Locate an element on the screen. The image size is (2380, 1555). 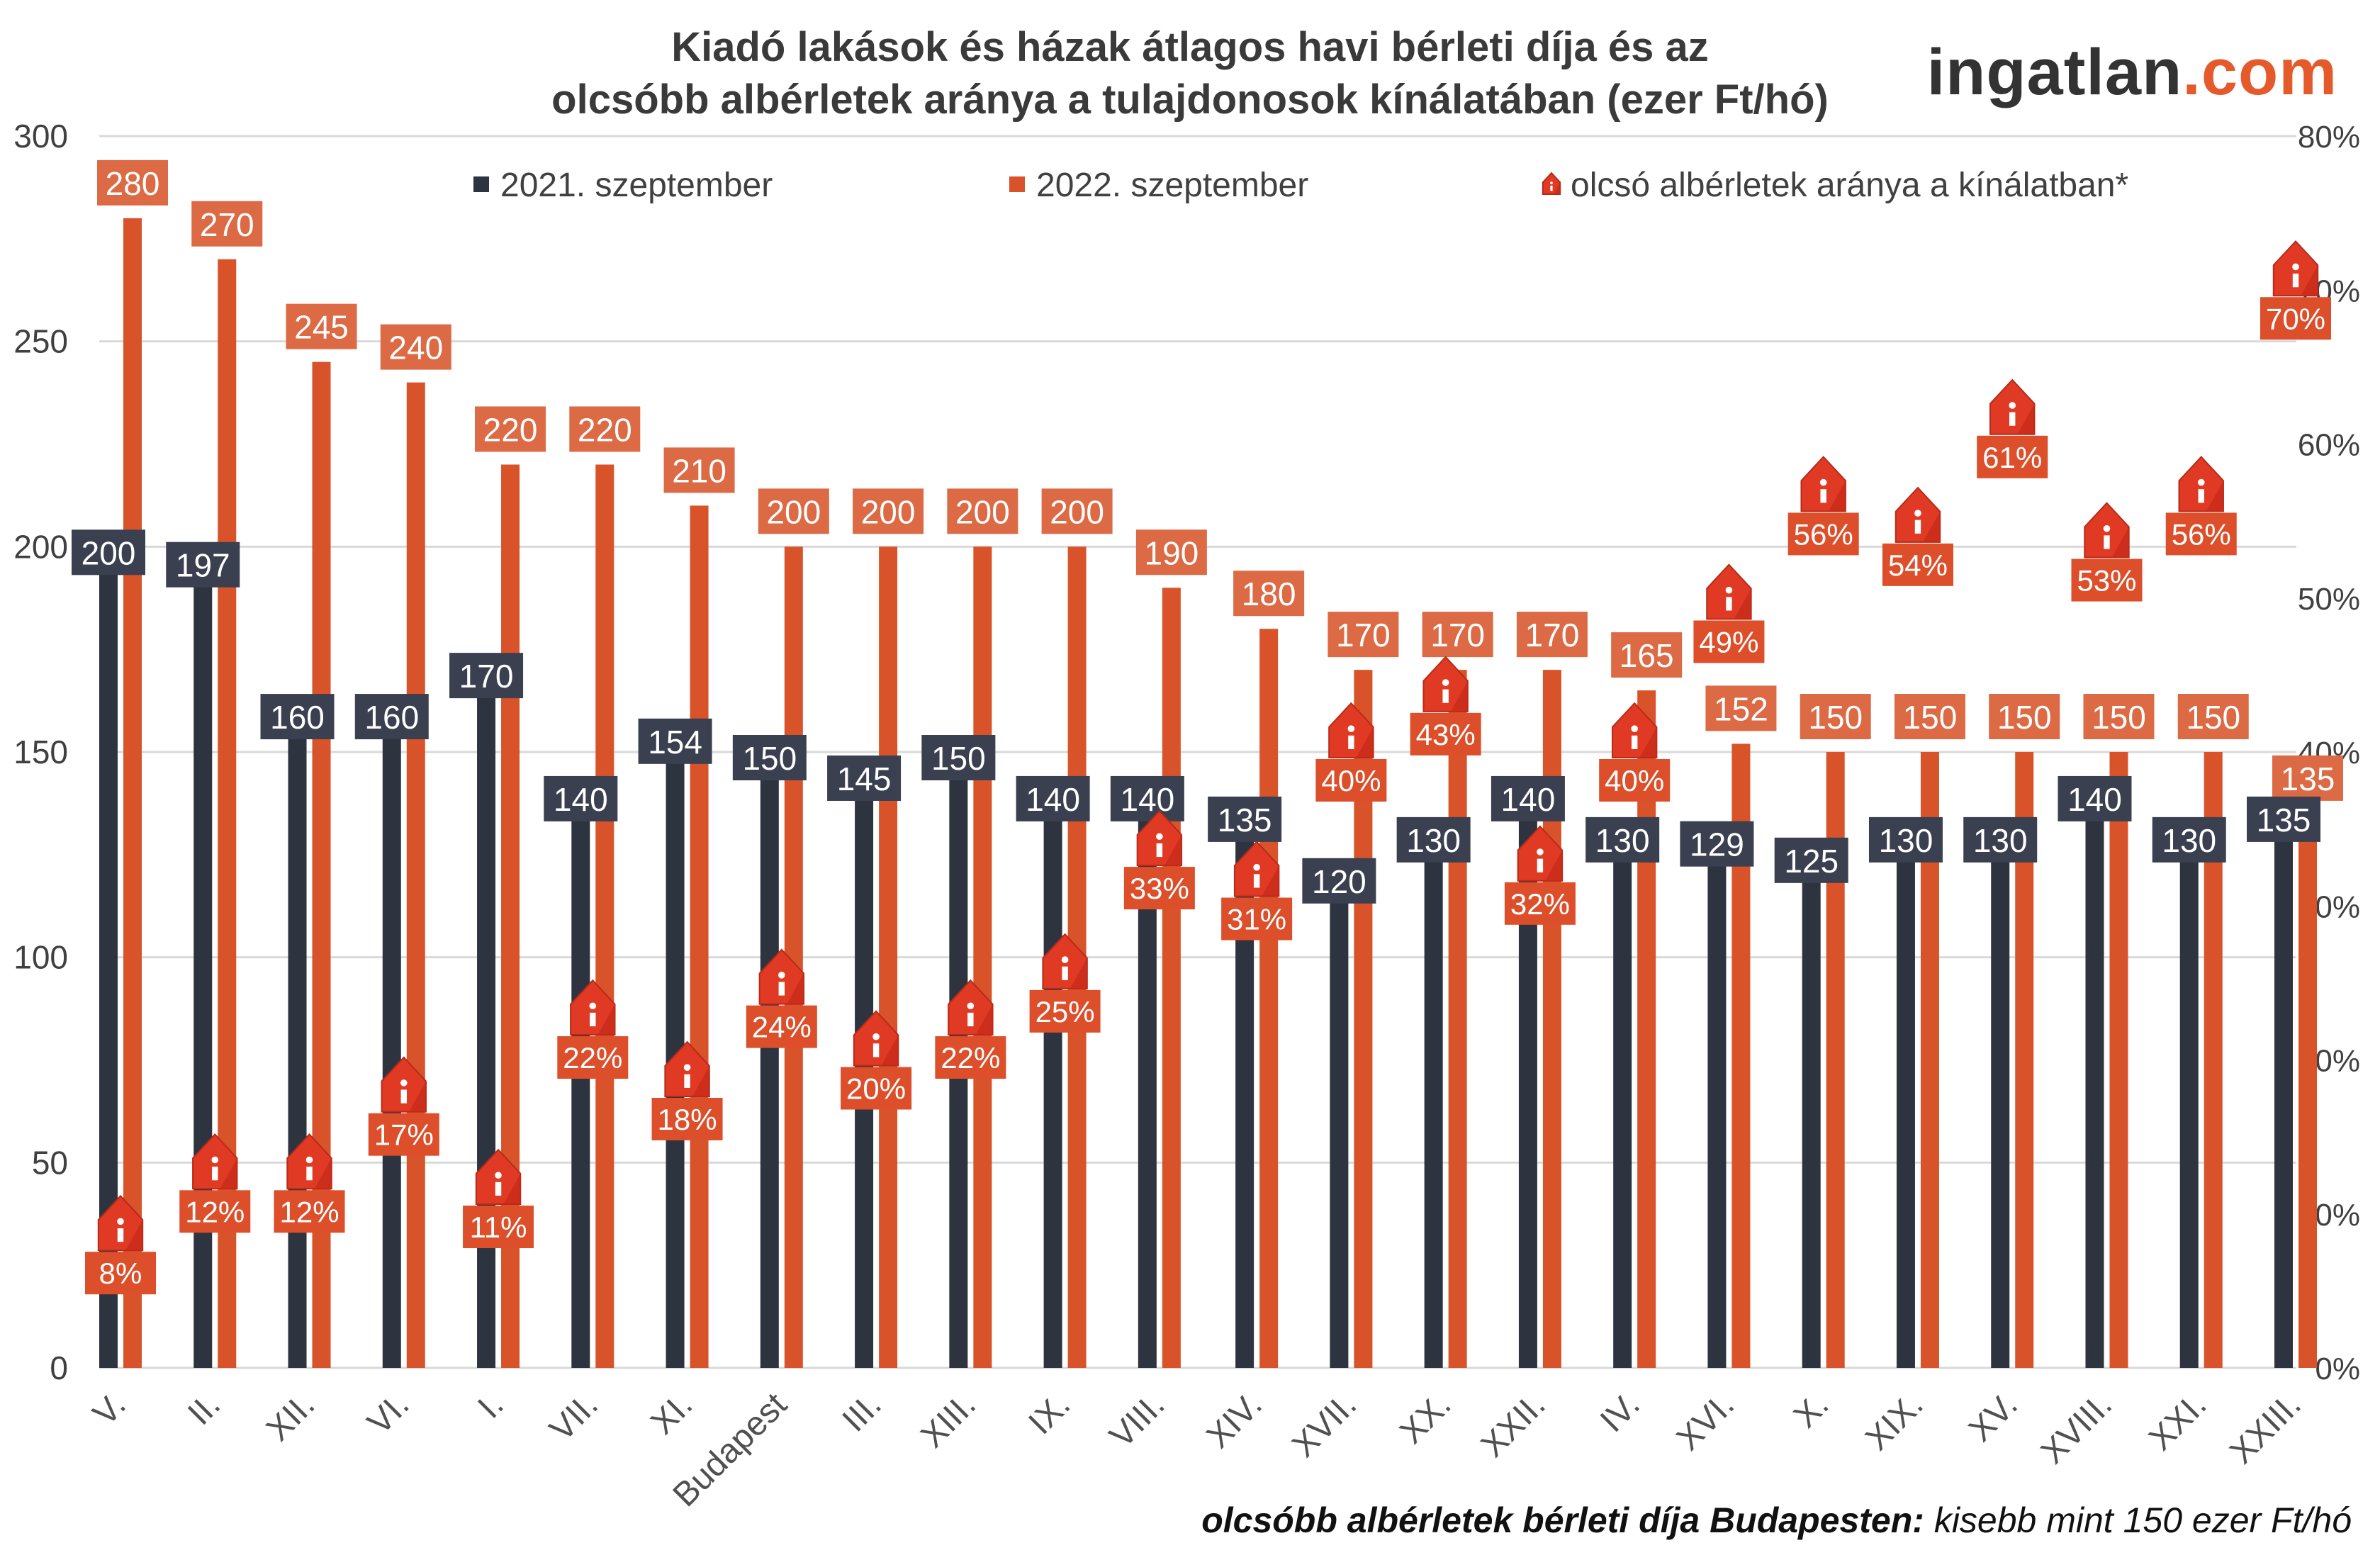
y-tick-label: 0 is located at coordinates (59, 1367).